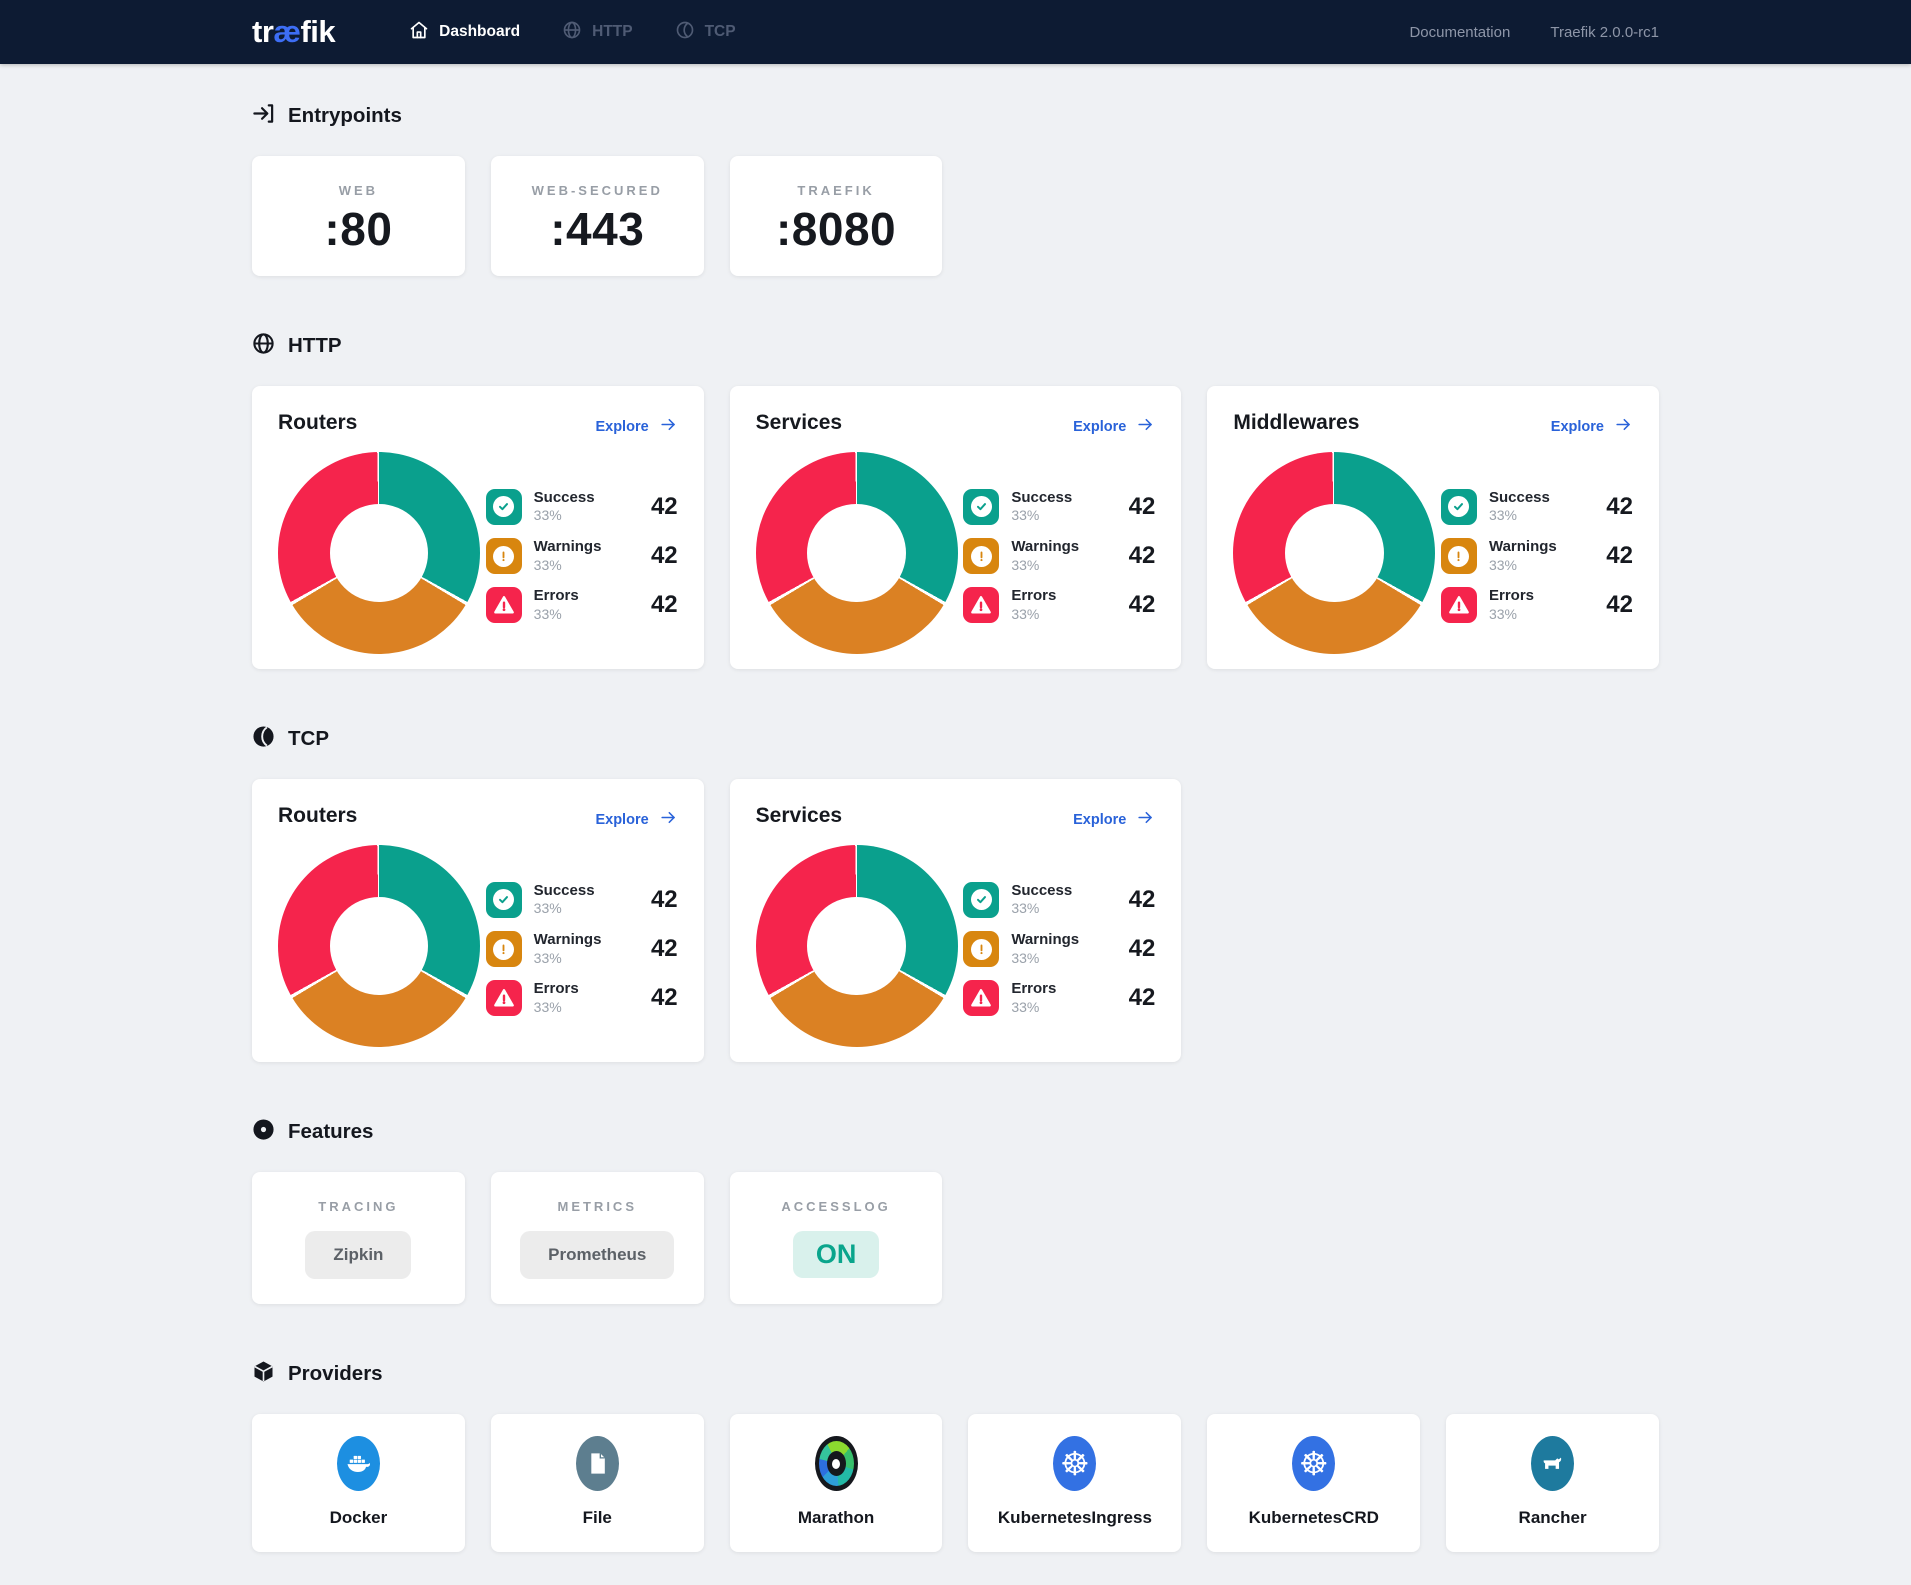  What do you see at coordinates (836, 1517) in the screenshot?
I see `provider-name: Marathon` at bounding box center [836, 1517].